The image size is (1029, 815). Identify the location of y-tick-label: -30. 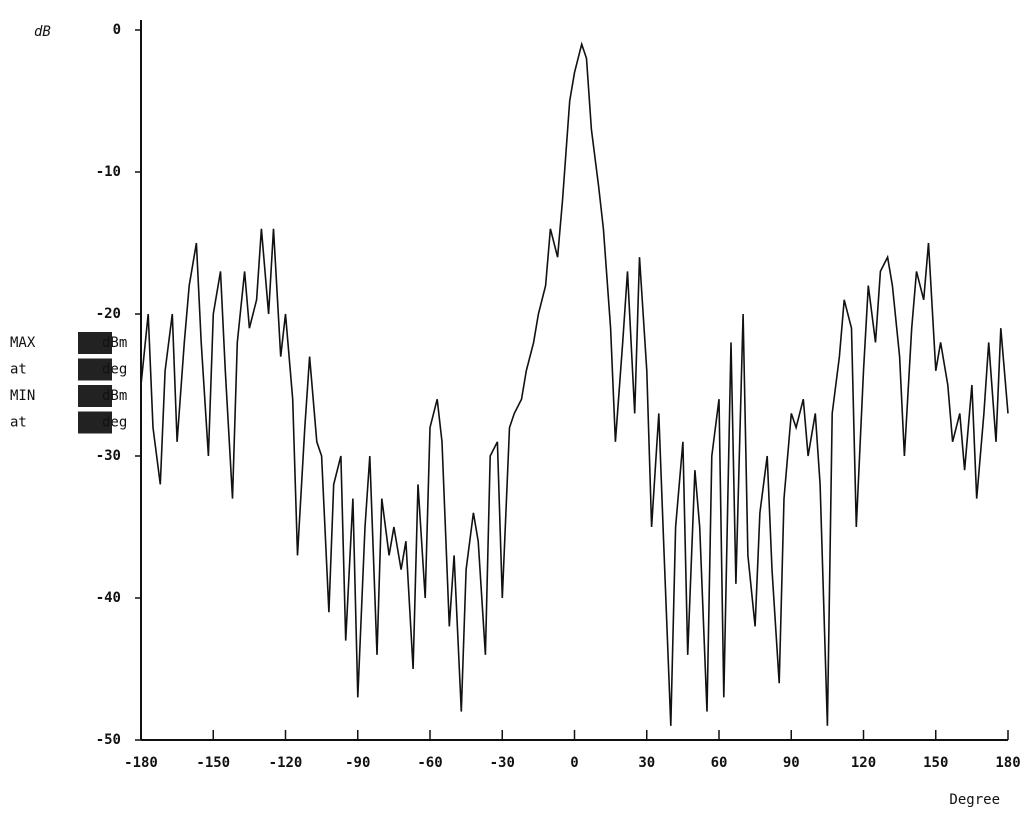
(108, 456).